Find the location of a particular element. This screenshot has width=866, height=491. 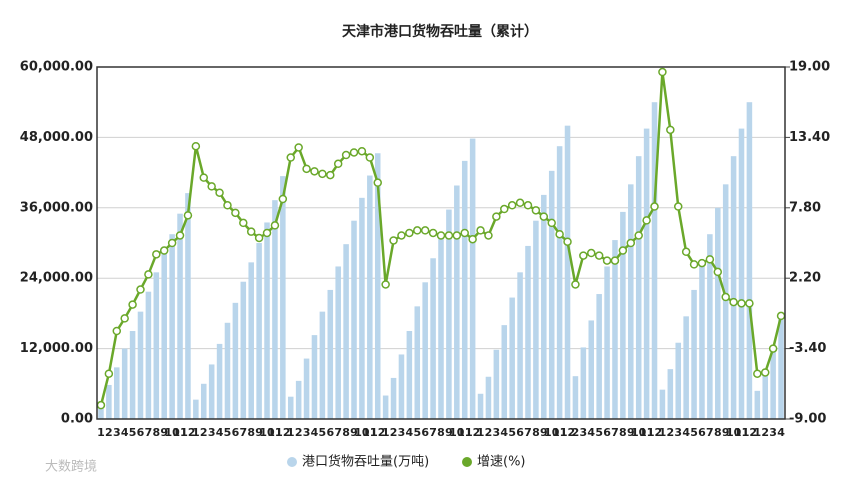

x-tick-label: 3 is located at coordinates (307, 432).